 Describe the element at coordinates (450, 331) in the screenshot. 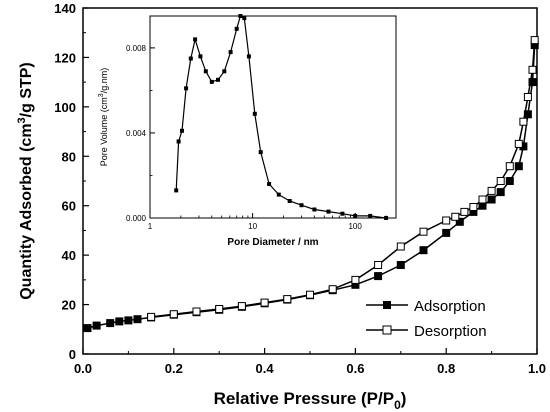

I see `legend-label-desorption: Desorption` at that location.